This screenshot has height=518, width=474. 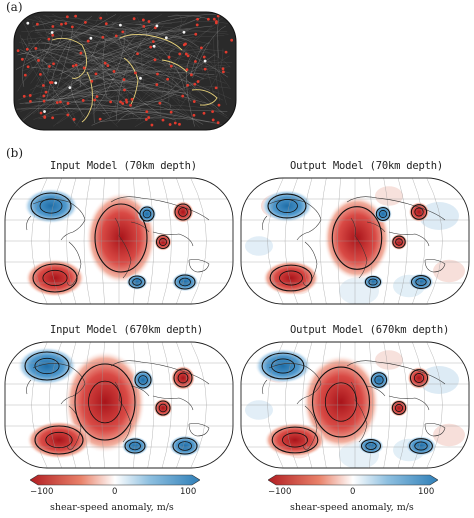 What do you see at coordinates (112, 507) in the screenshot?
I see `colorbar-left-label: shear-speed anomaly, m/s` at bounding box center [112, 507].